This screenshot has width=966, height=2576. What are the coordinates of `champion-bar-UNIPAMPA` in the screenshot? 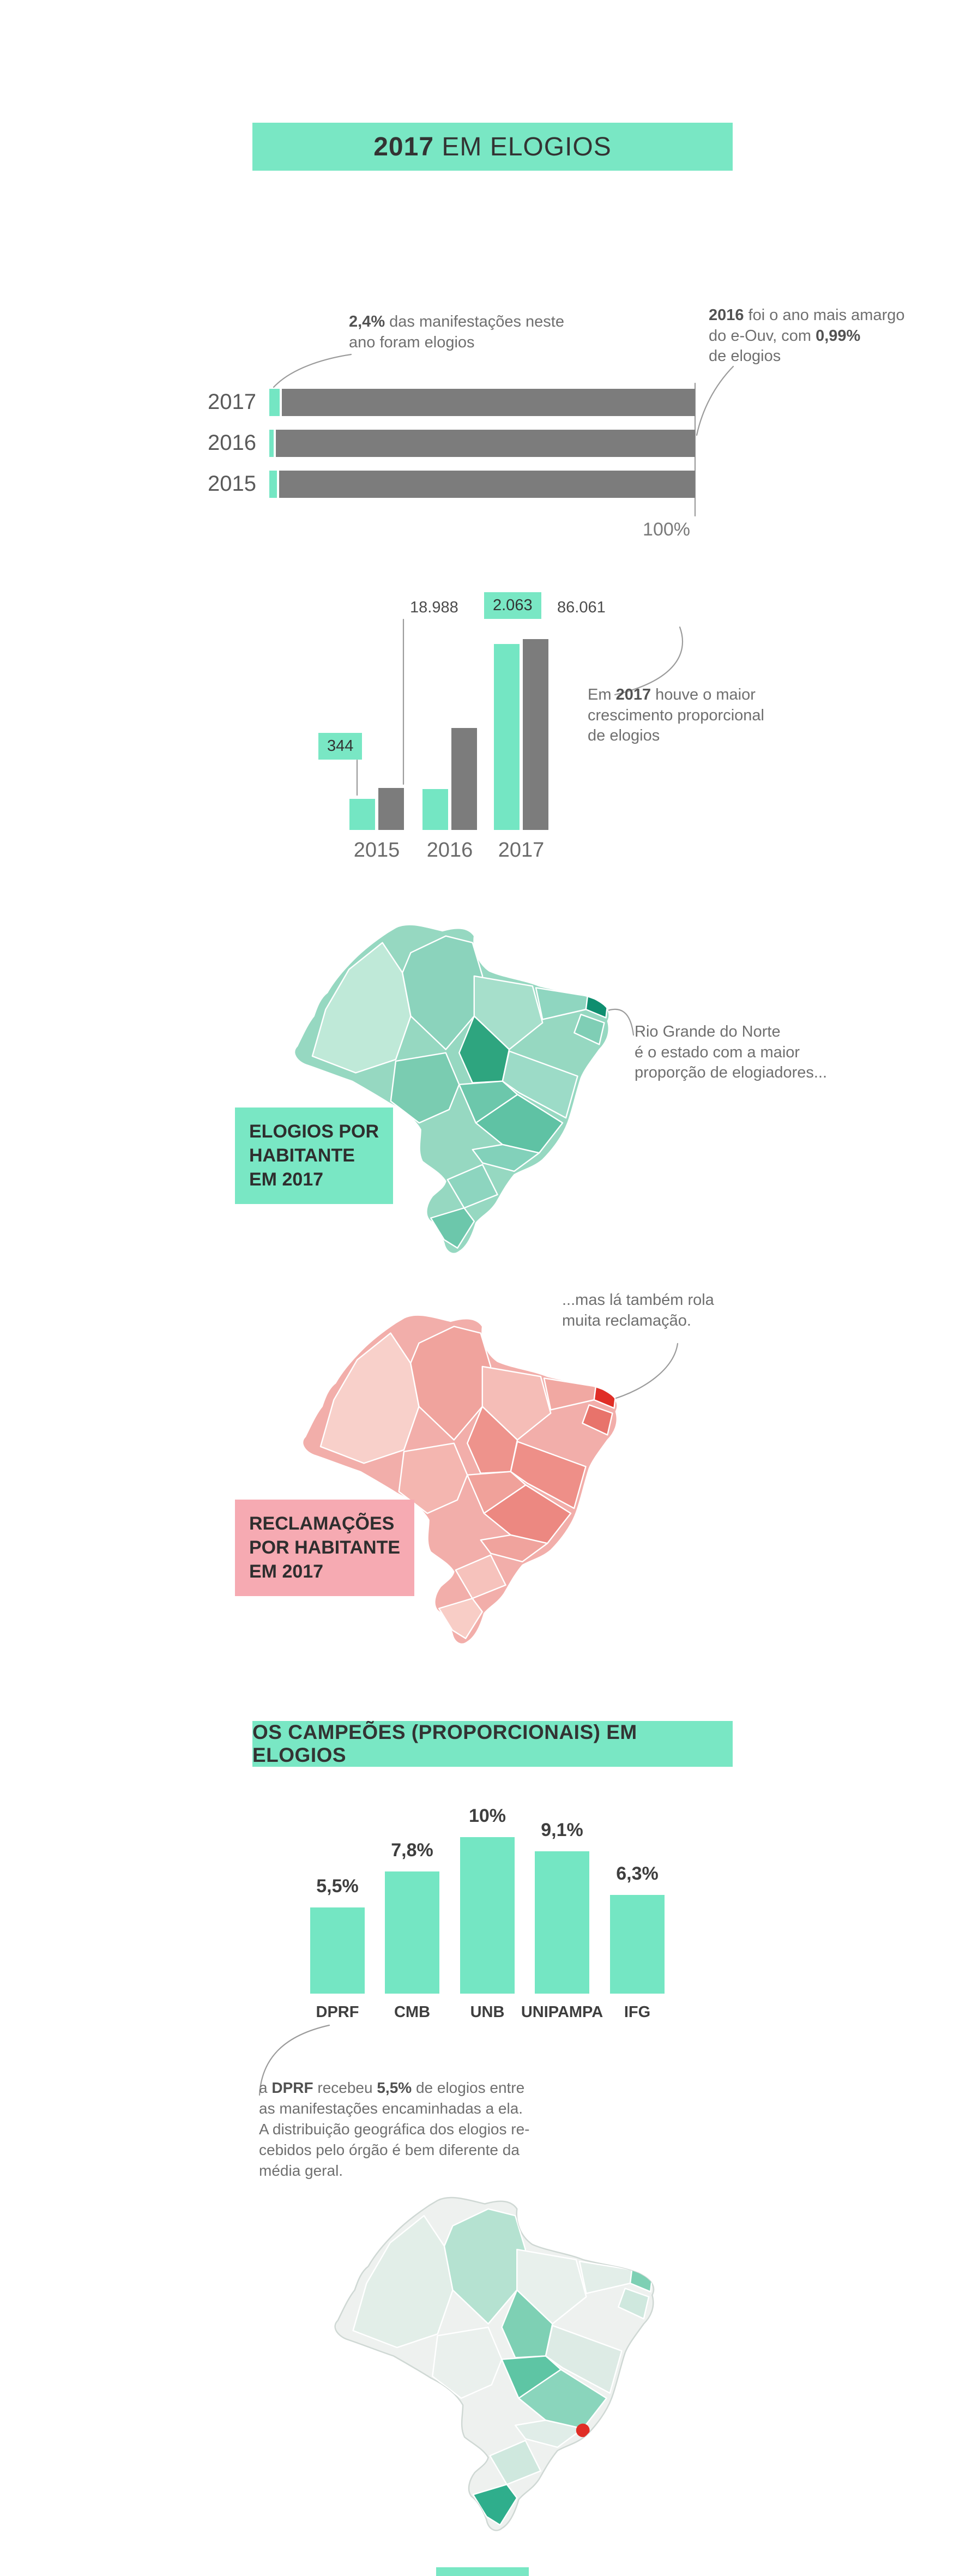 It's located at (562, 1922).